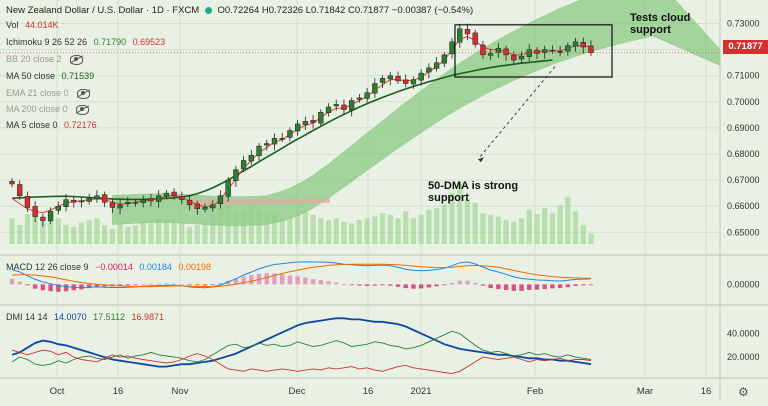 Image resolution: width=768 pixels, height=406 pixels. Describe the element at coordinates (114, 267) in the screenshot. I see `legend-macd-v1: −0.00014` at that location.